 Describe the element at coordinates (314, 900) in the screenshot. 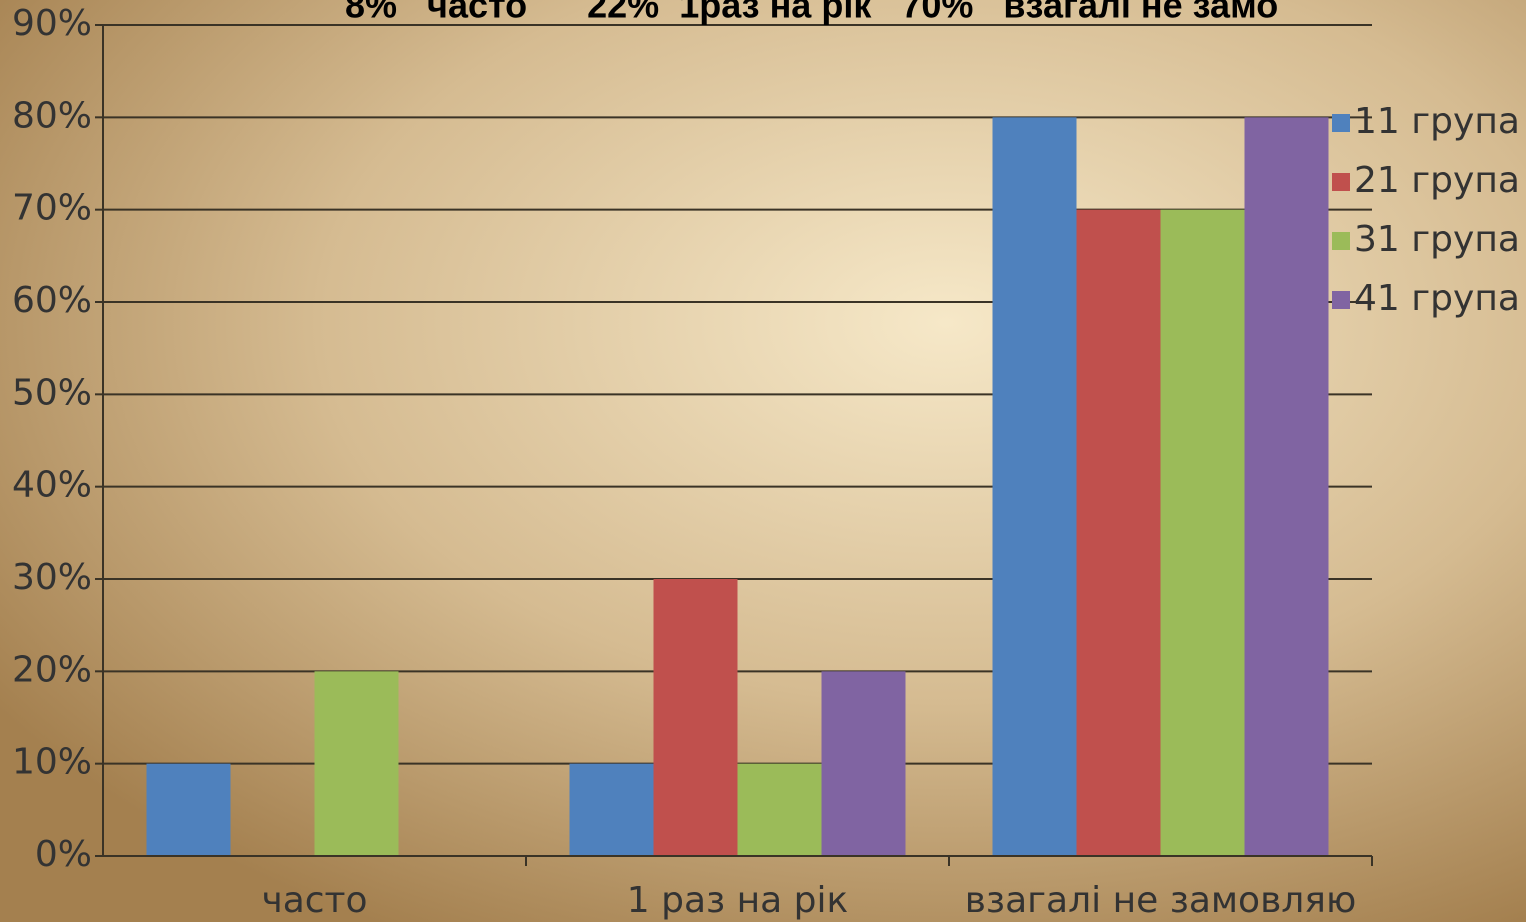

I see `x-tick-label: часто` at that location.